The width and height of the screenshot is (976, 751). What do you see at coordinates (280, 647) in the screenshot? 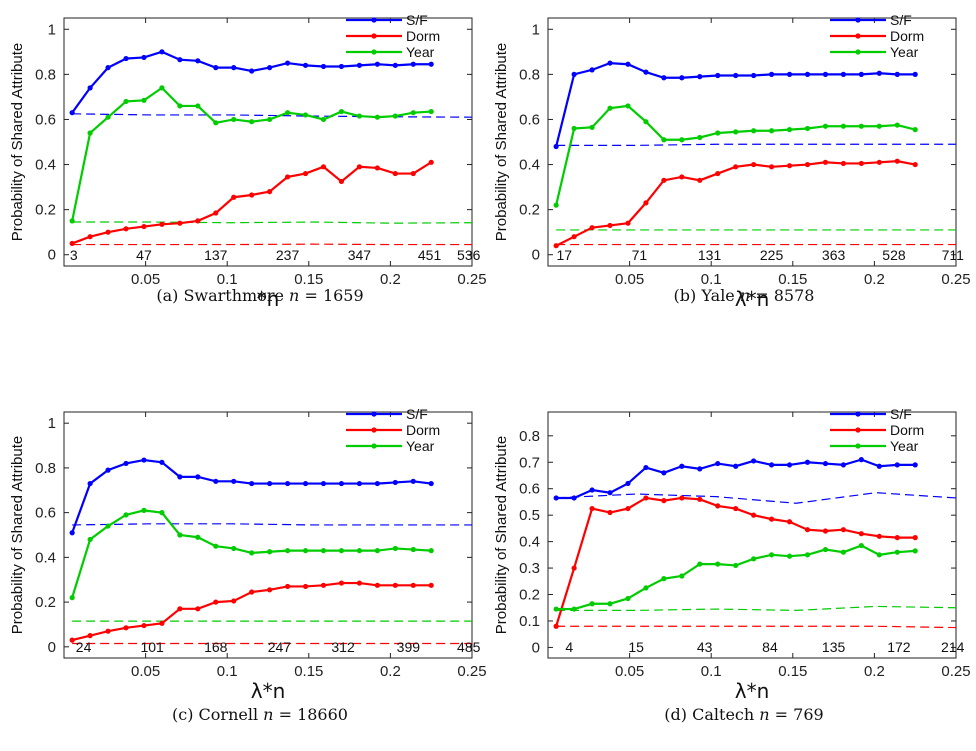
I see `size-annotation: 247` at bounding box center [280, 647].